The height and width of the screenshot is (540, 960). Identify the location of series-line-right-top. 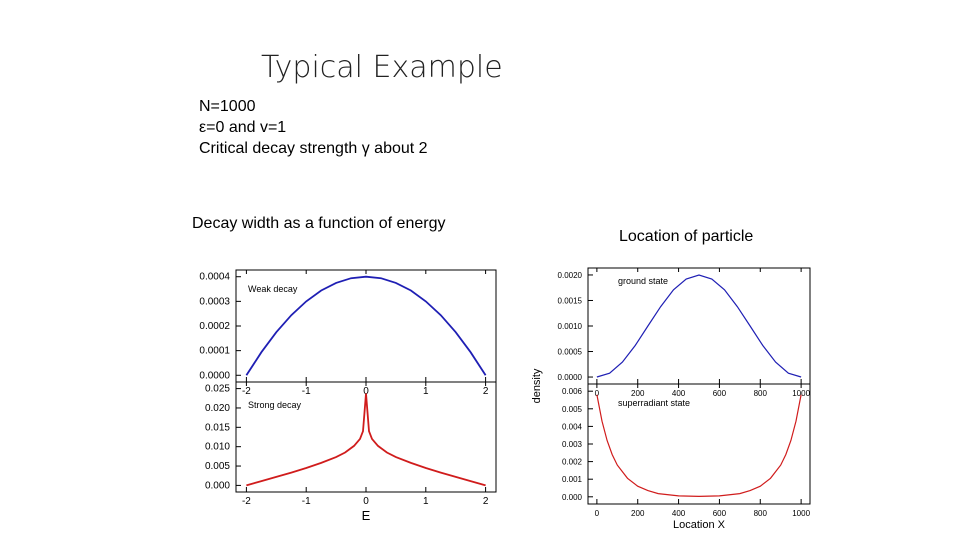
(699, 326).